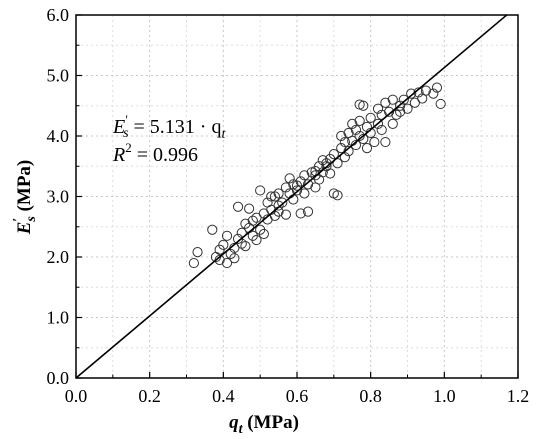 This screenshot has width=550, height=439. What do you see at coordinates (297, 396) in the screenshot?
I see `x-tick-label: 0.6` at bounding box center [297, 396].